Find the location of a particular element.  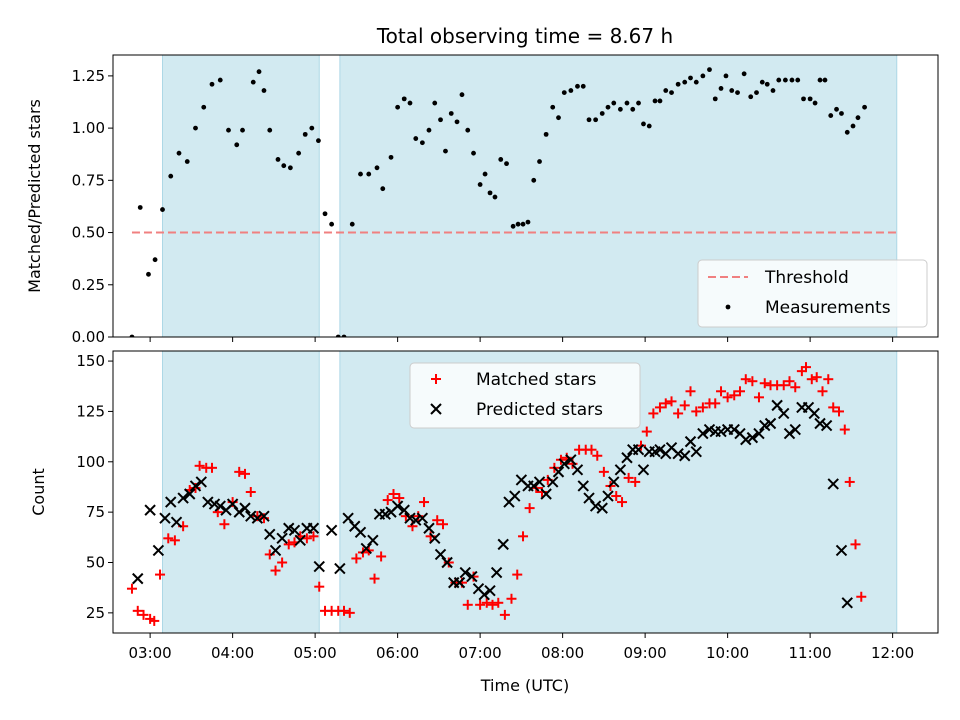

bottom-y-axis-label: Count is located at coordinates (38, 492).